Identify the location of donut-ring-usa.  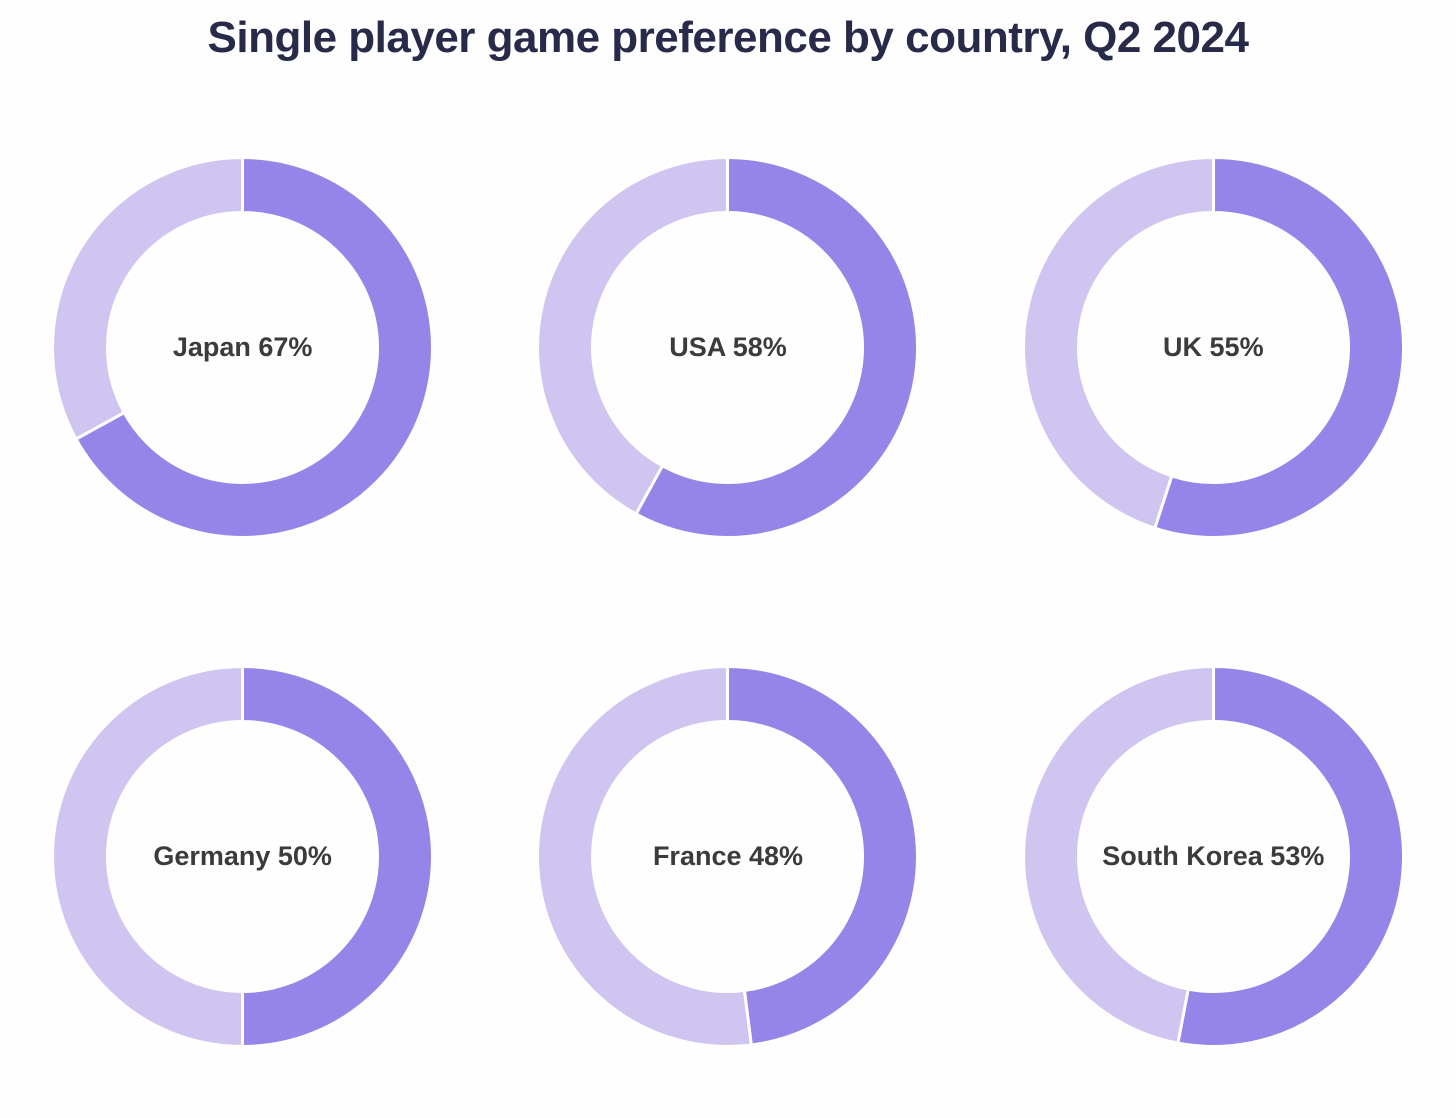
(728, 347).